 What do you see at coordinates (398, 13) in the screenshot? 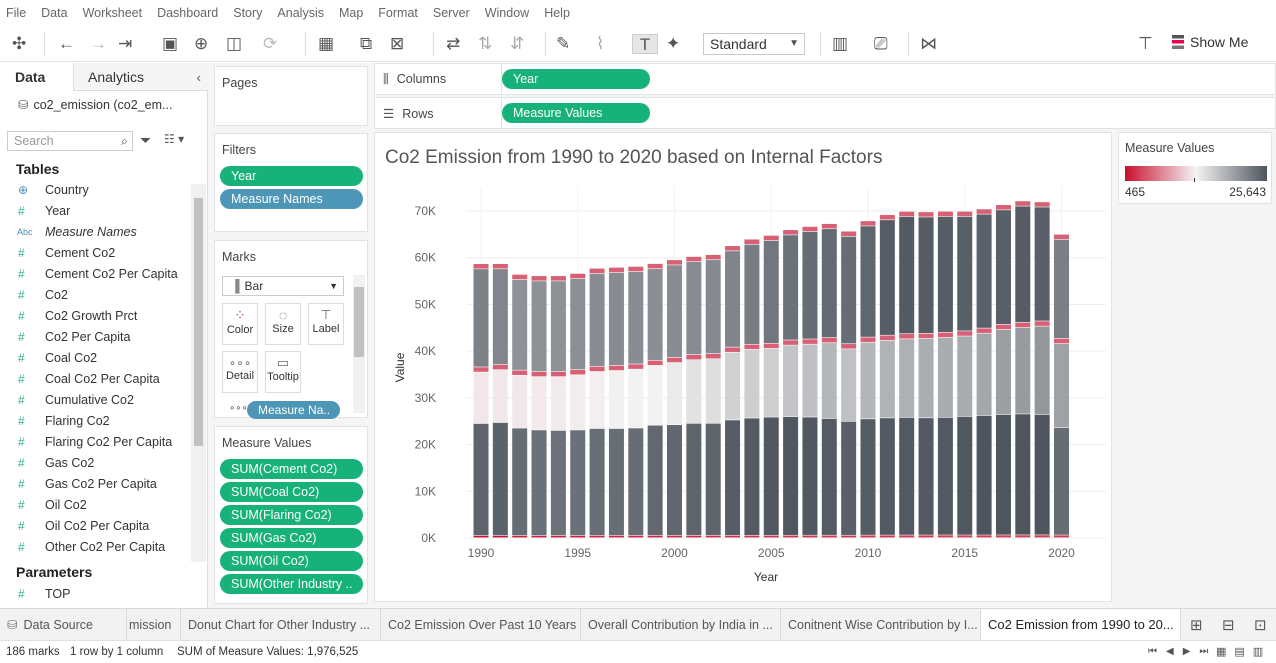
I see `menu-item: Format` at bounding box center [398, 13].